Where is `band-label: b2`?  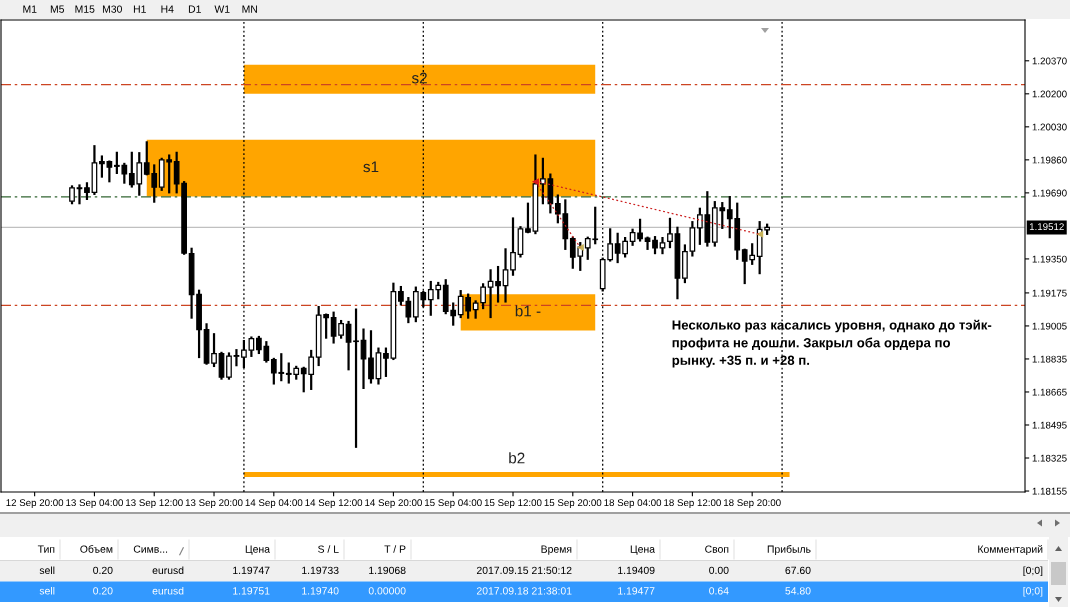
band-label: b2 is located at coordinates (517, 458).